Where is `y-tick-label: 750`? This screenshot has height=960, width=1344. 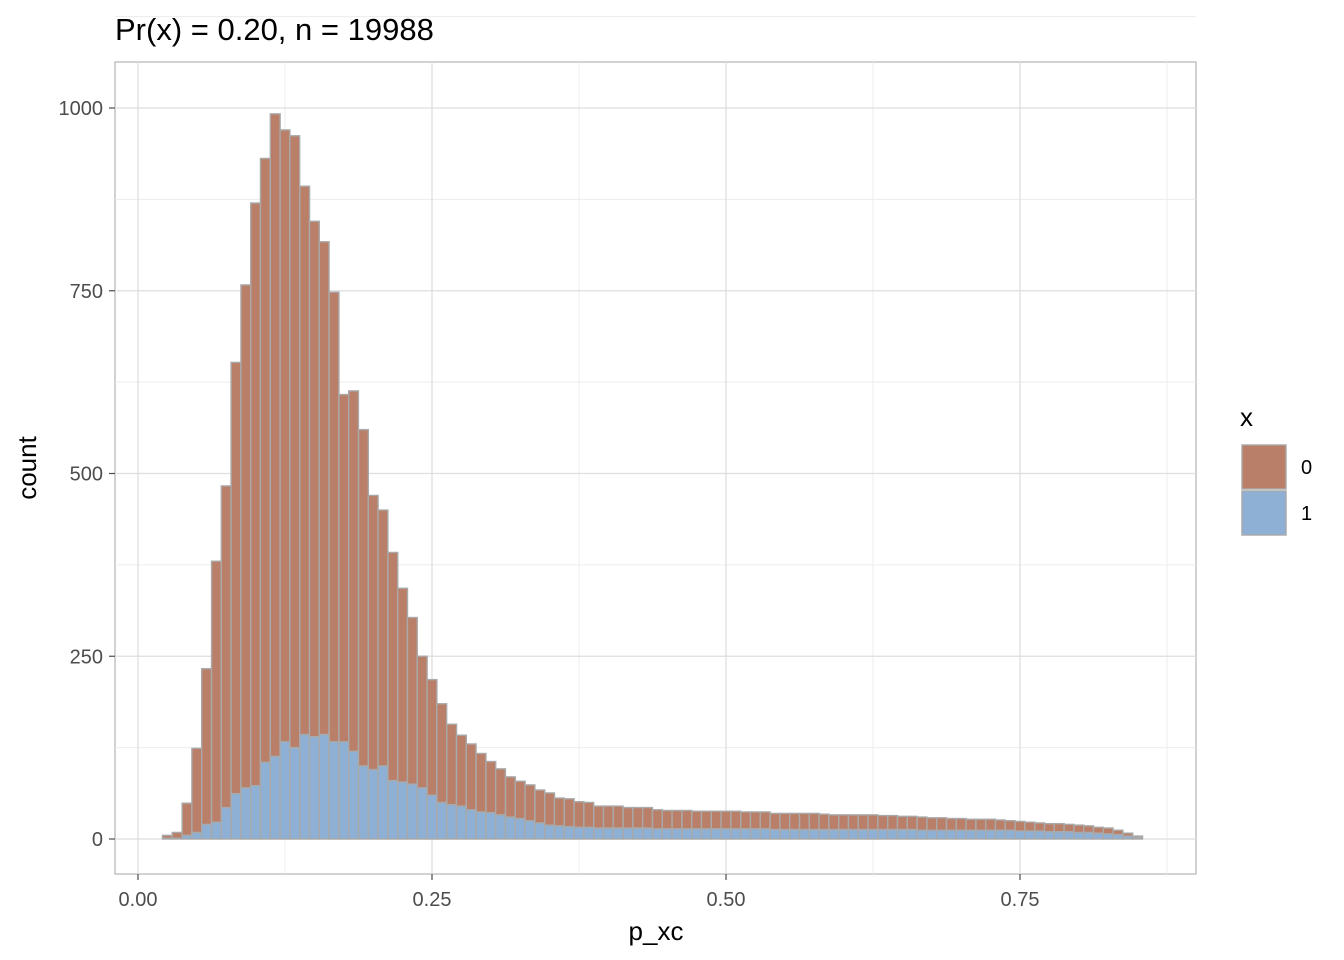
y-tick-label: 750 is located at coordinates (86, 292).